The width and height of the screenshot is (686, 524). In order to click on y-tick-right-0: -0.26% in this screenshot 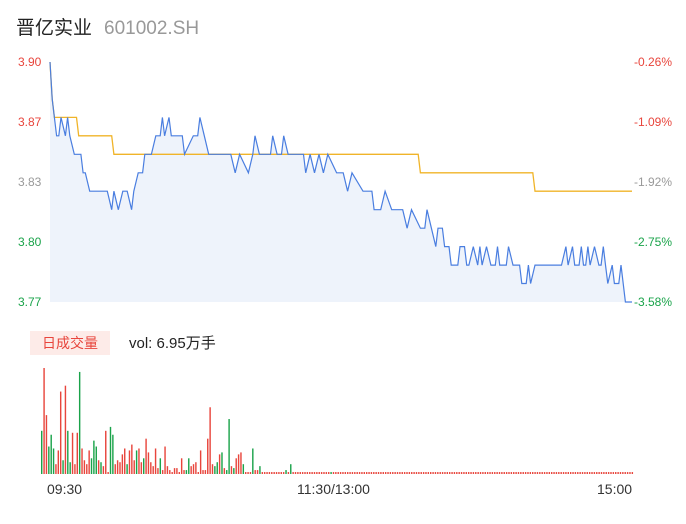, I will do `click(652, 62)`.